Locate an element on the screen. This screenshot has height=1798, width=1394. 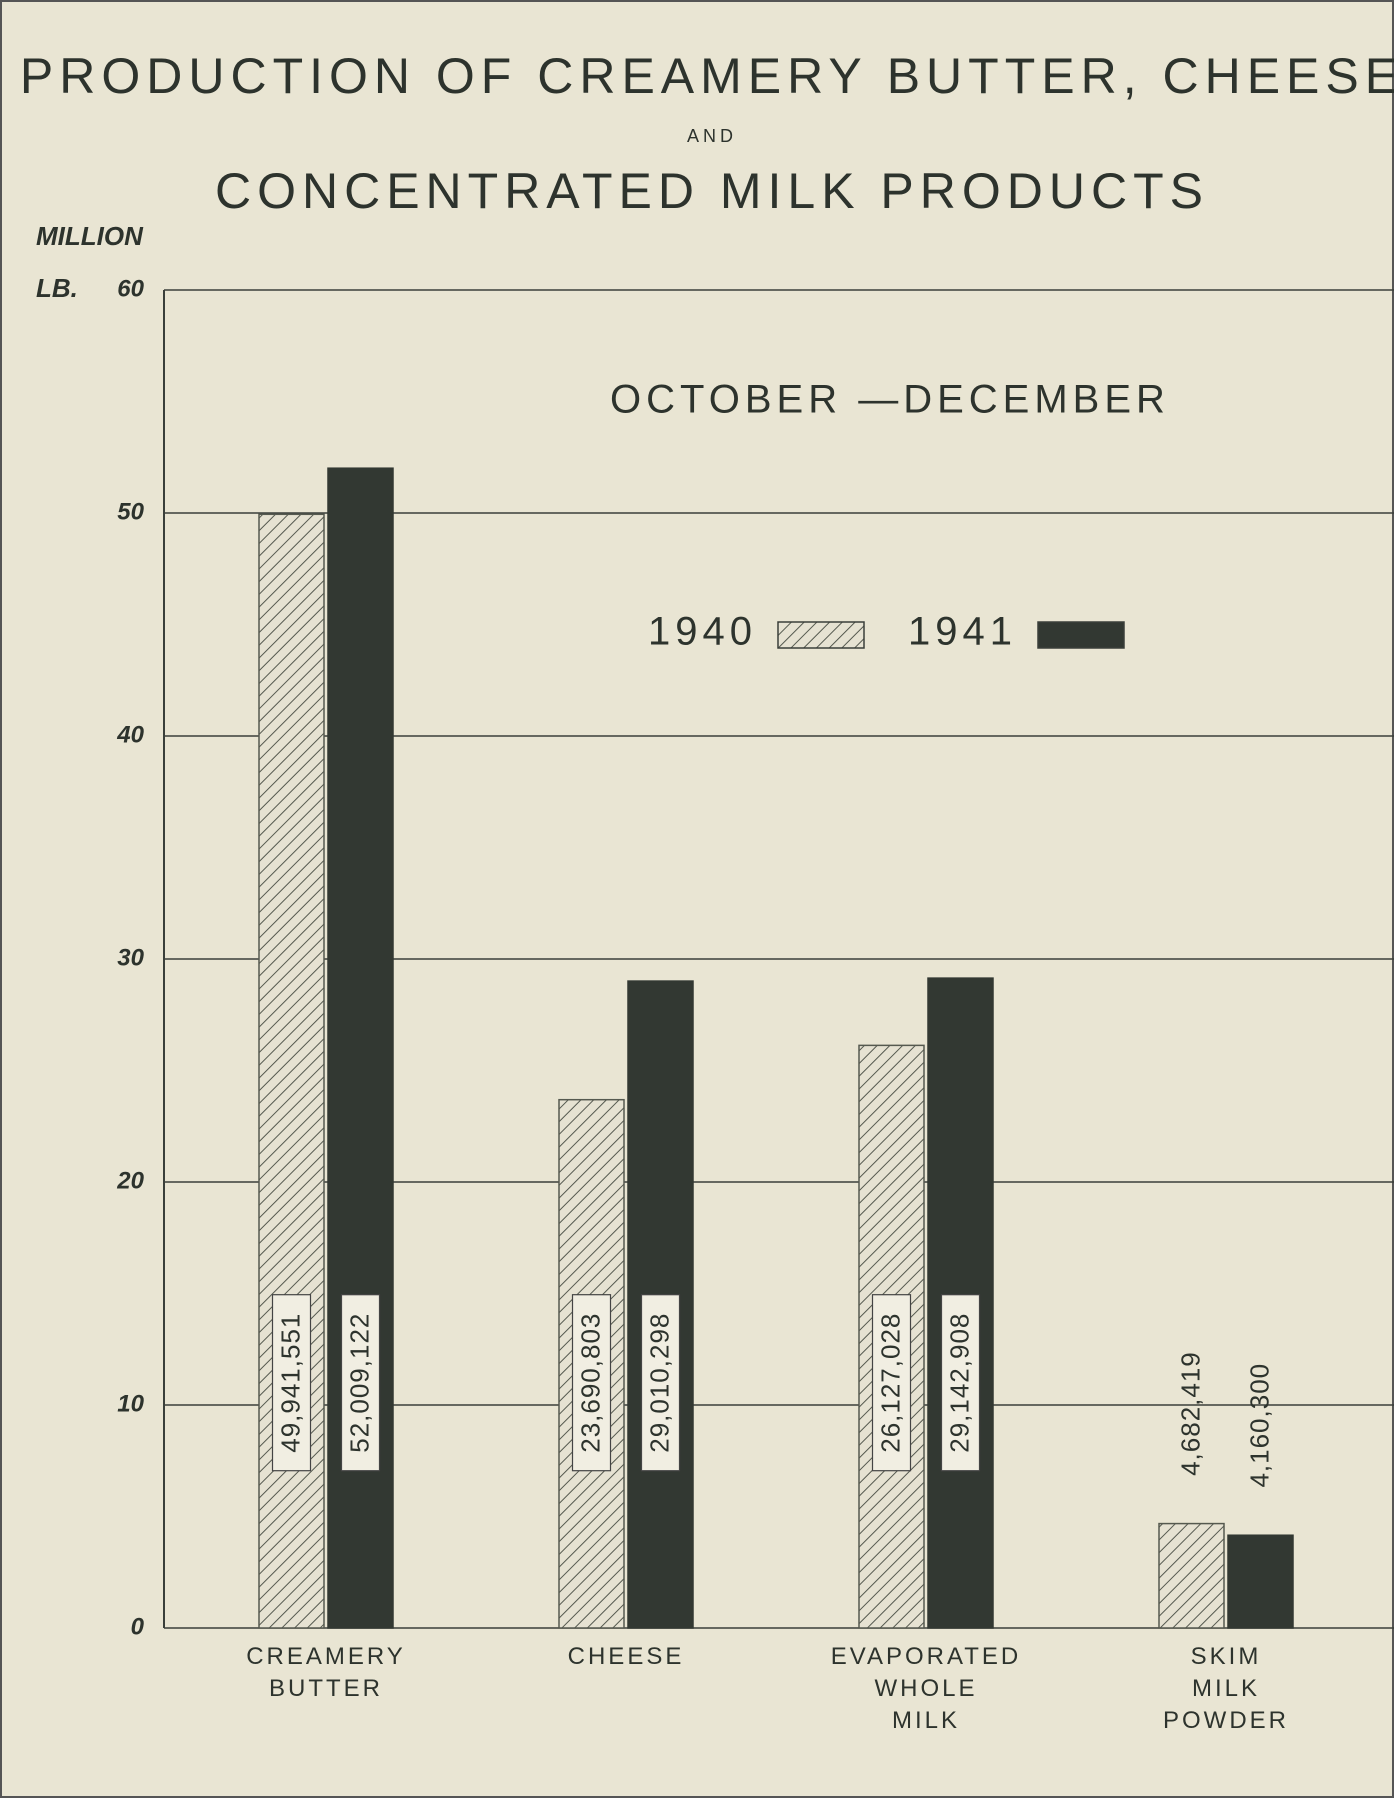
value-label: 29,010,298 is located at coordinates (660, 1383).